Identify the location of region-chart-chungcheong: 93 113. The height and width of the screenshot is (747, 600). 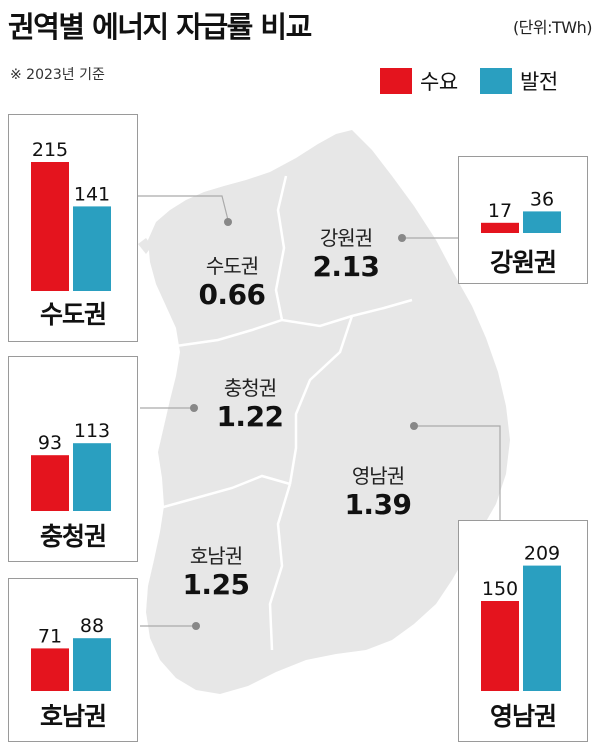
(71, 465).